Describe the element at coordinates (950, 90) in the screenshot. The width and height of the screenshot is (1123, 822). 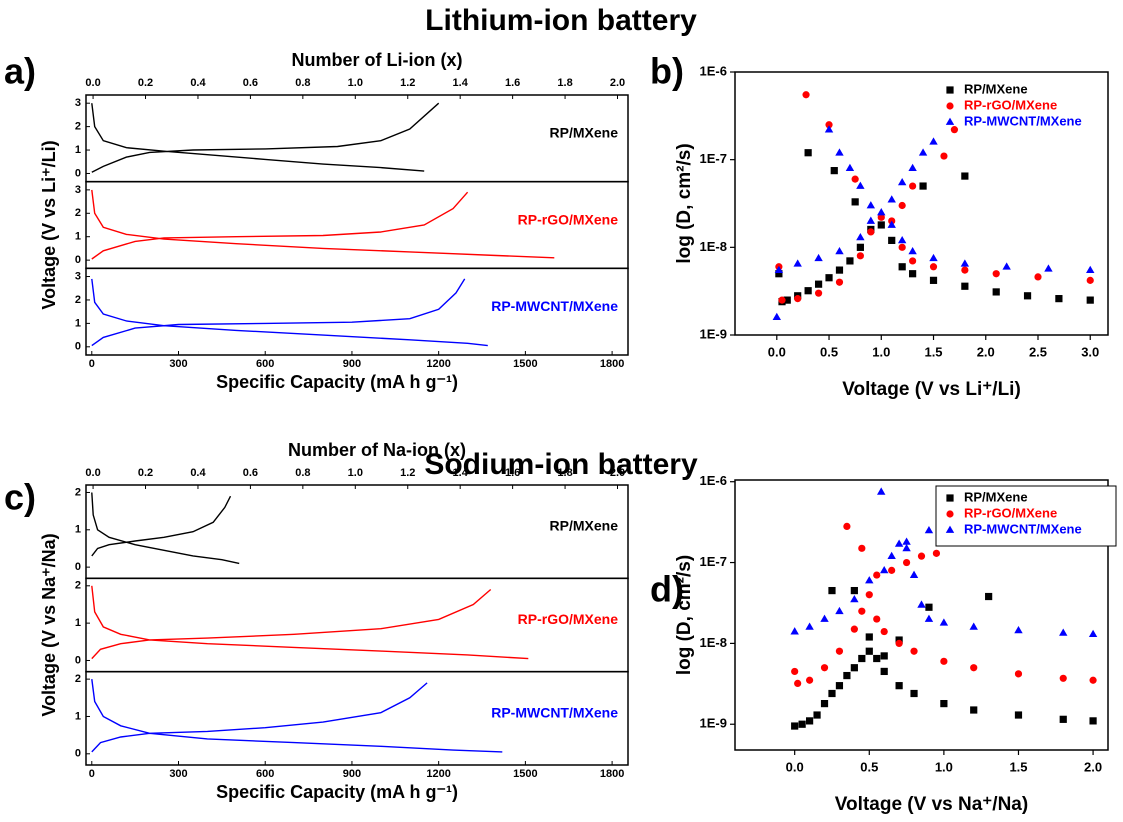
I see `legend-marker` at that location.